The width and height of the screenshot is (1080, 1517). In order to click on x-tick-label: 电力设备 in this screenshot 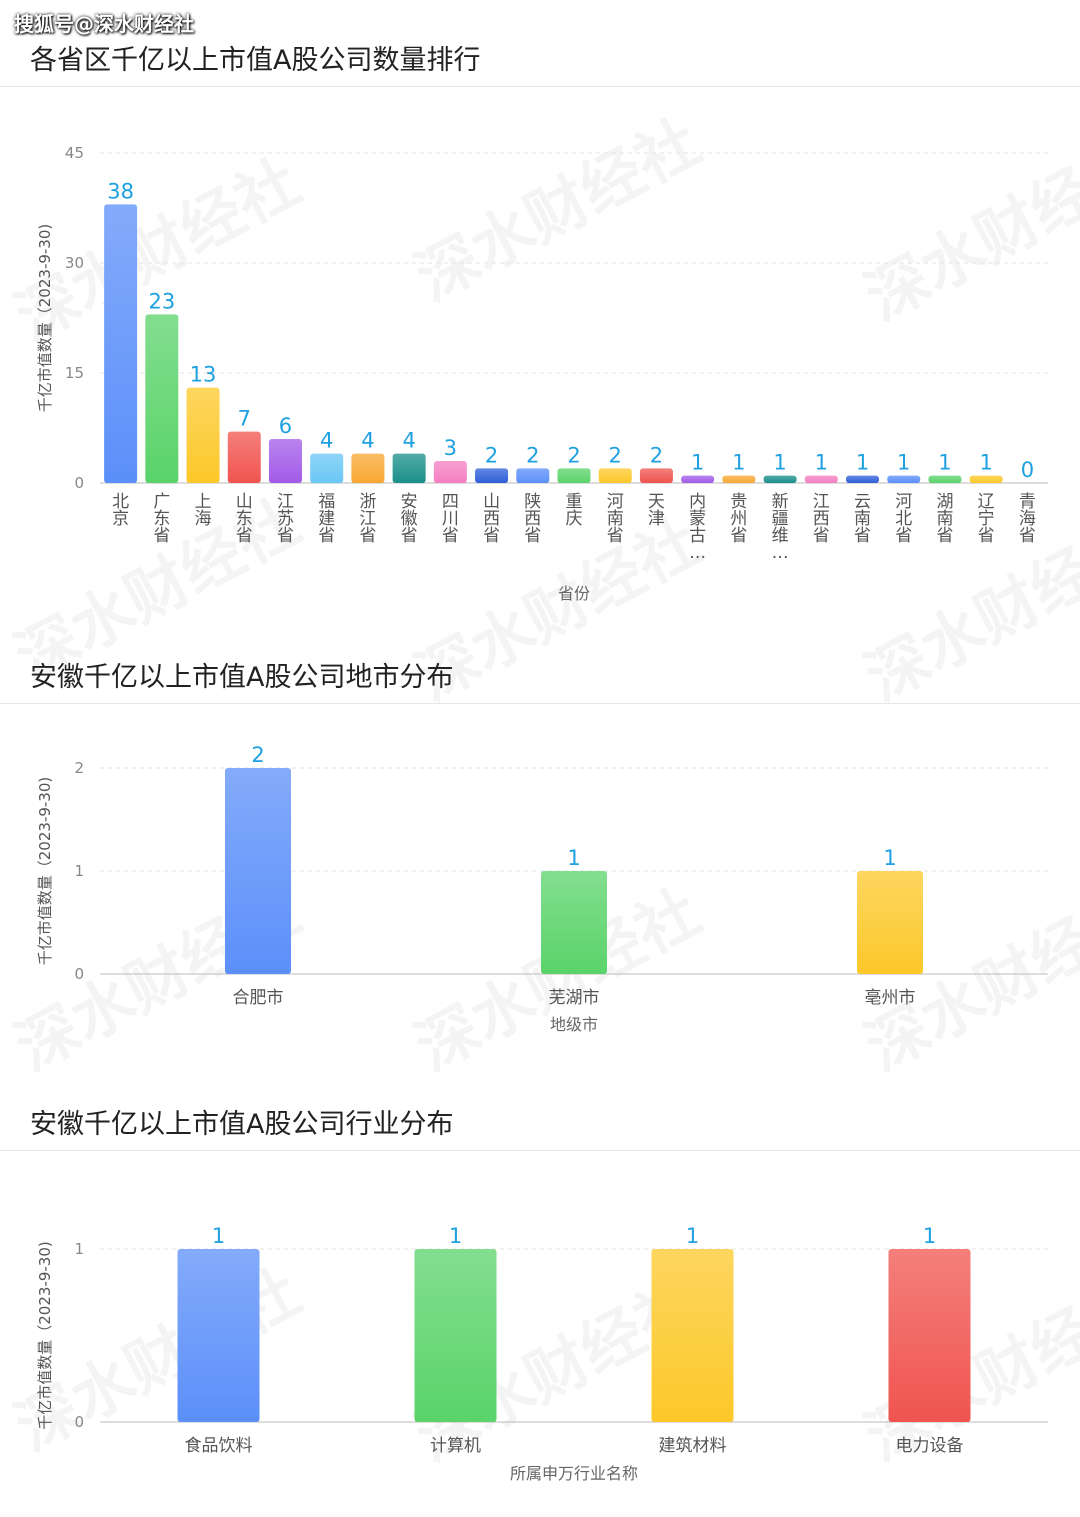, I will do `click(930, 1446)`.